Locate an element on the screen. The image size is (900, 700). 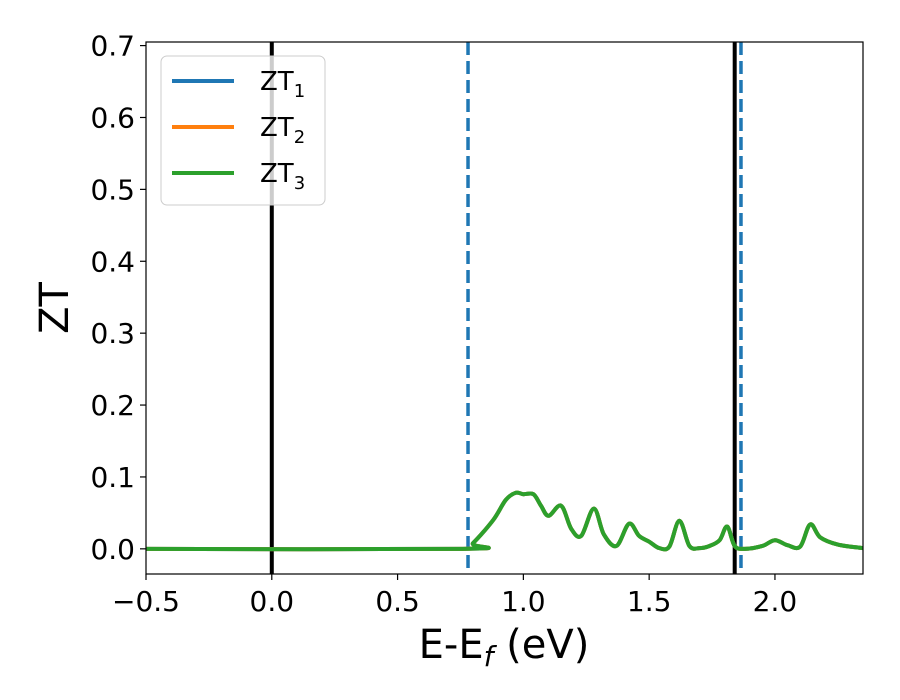
y-axis-label: ZT is located at coordinates (55, 308).